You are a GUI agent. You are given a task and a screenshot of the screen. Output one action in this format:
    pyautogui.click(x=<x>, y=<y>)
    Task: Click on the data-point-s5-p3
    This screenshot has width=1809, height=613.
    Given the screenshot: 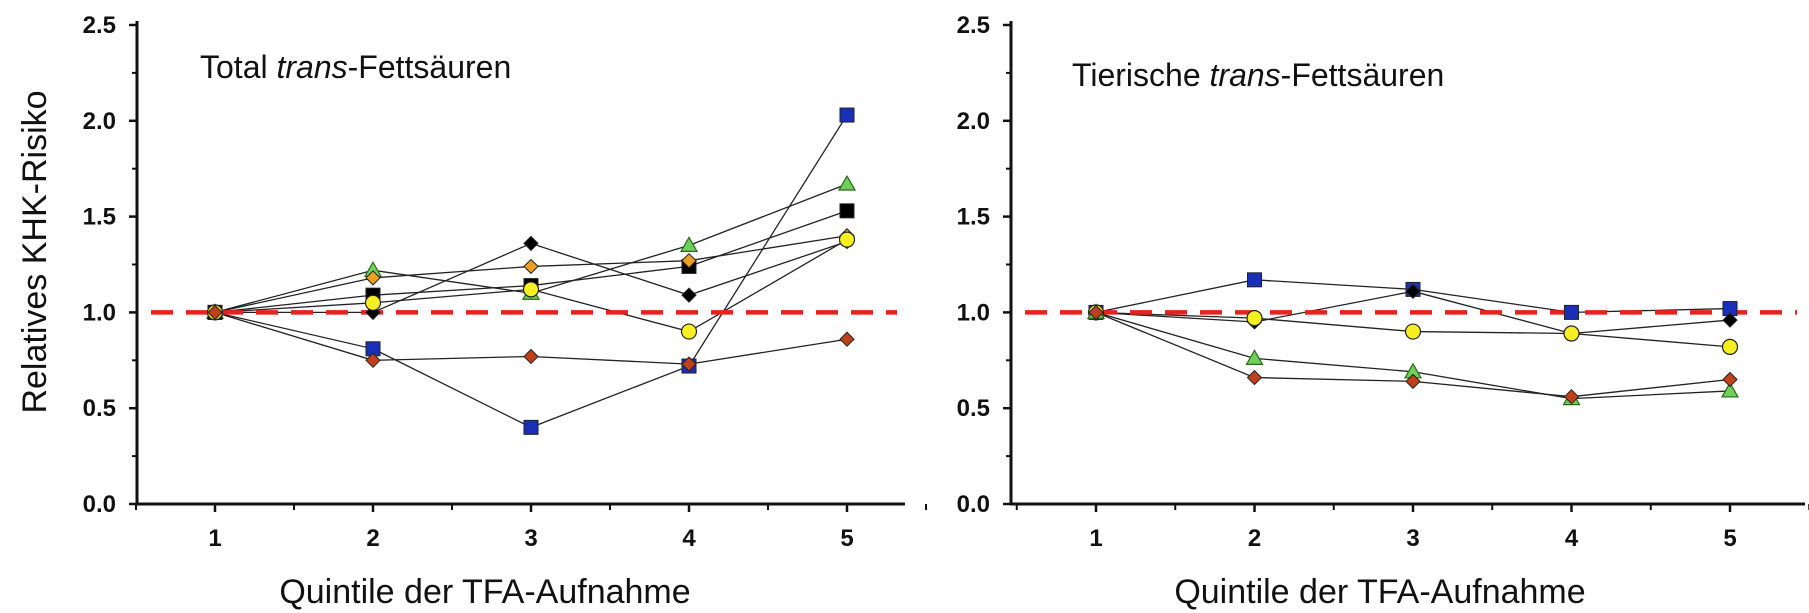 What is the action you would take?
    pyautogui.click(x=689, y=331)
    